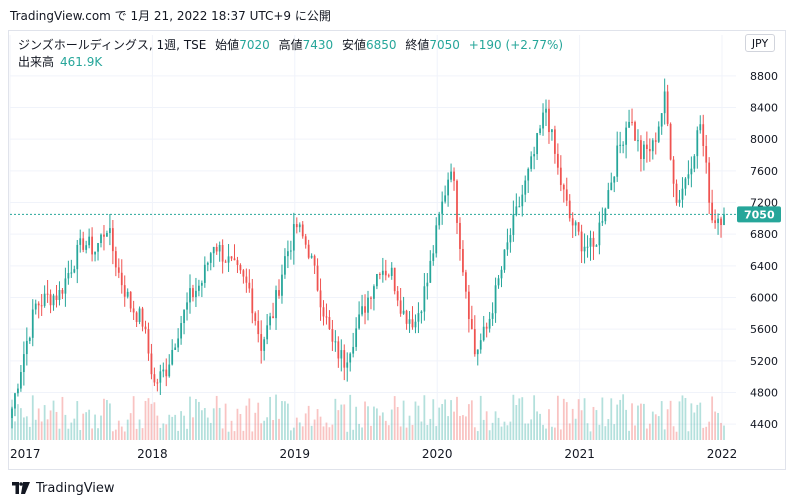  Describe the element at coordinates (75, 488) in the screenshot. I see `footer-brand: TradingView` at that location.